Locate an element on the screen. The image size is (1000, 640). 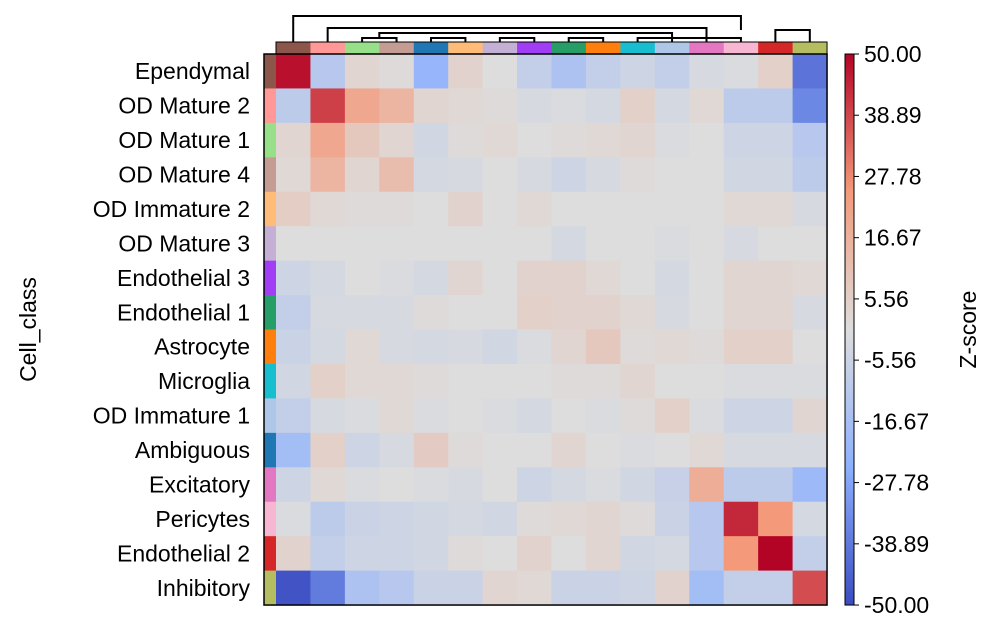
colorbar-tick-label: 50.00 is located at coordinates (893, 54).